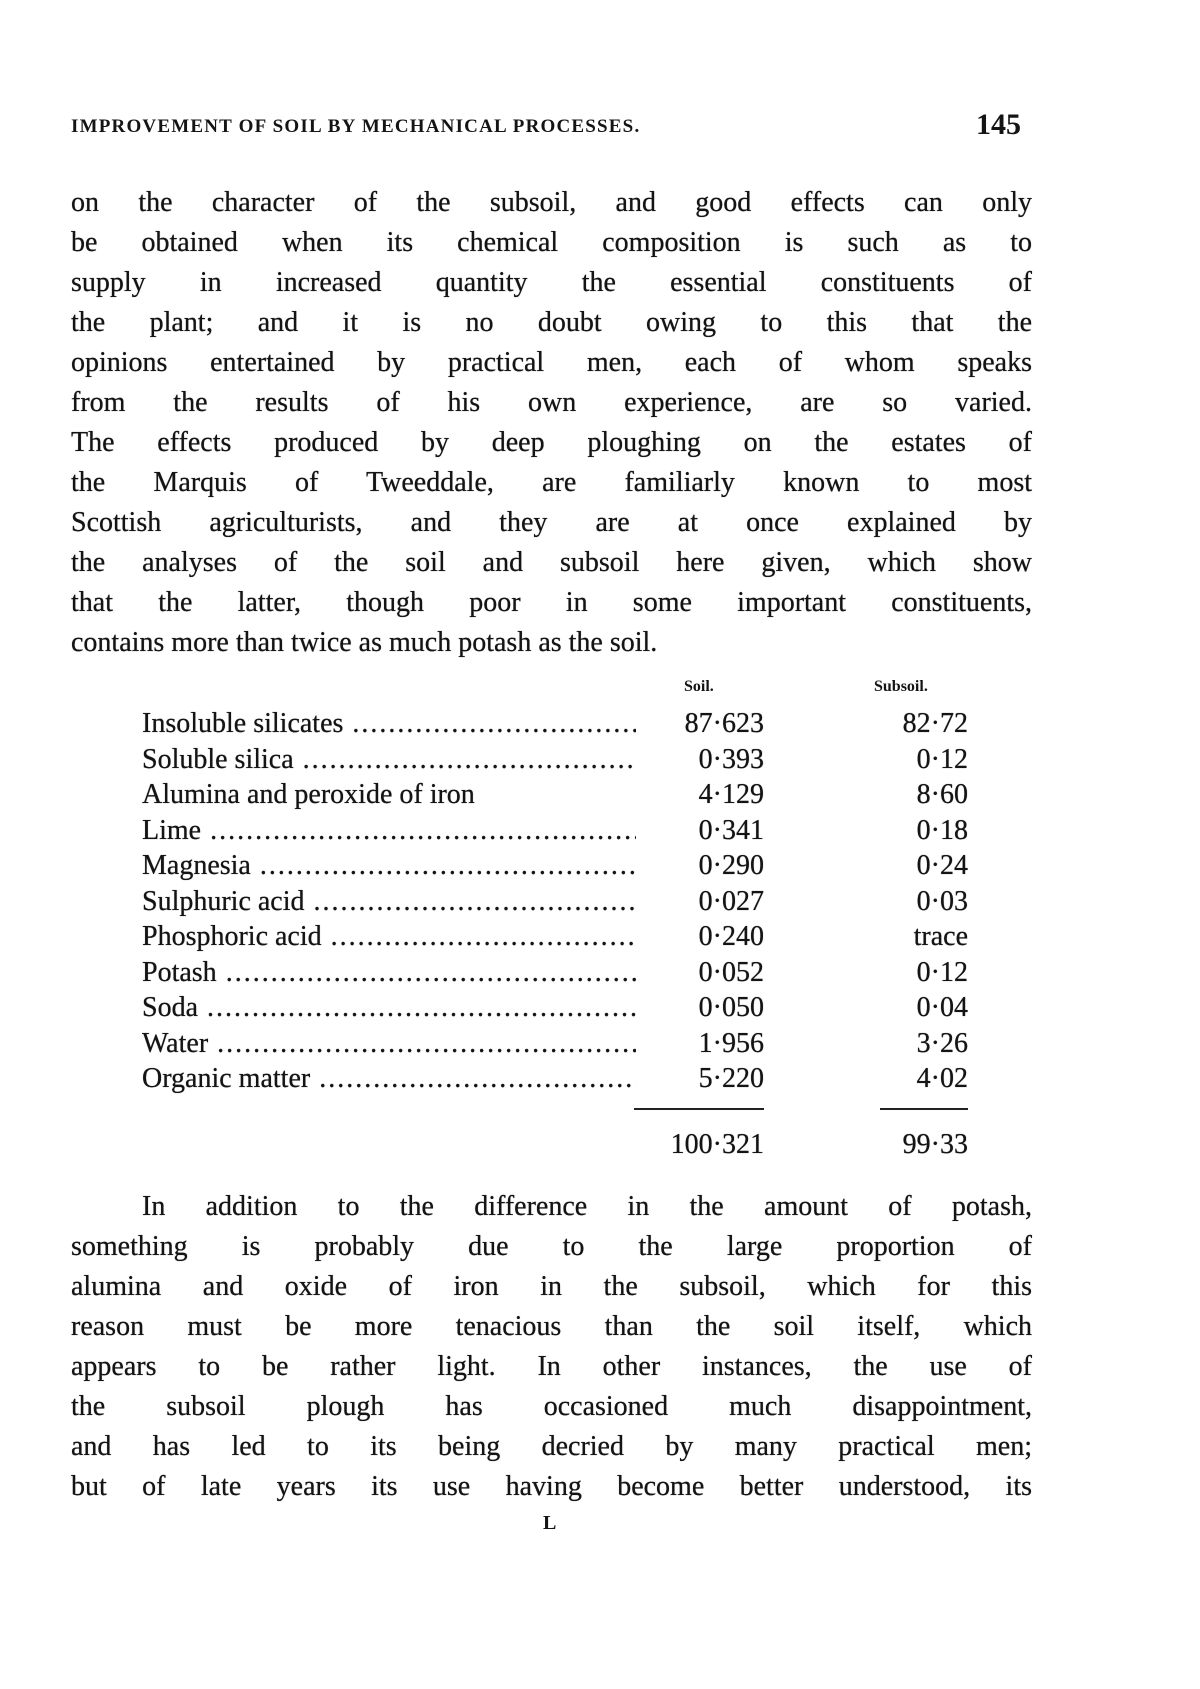 The image size is (1200, 1689). I want to click on table-row: Lime 0·341 0·18, so click(562, 830).